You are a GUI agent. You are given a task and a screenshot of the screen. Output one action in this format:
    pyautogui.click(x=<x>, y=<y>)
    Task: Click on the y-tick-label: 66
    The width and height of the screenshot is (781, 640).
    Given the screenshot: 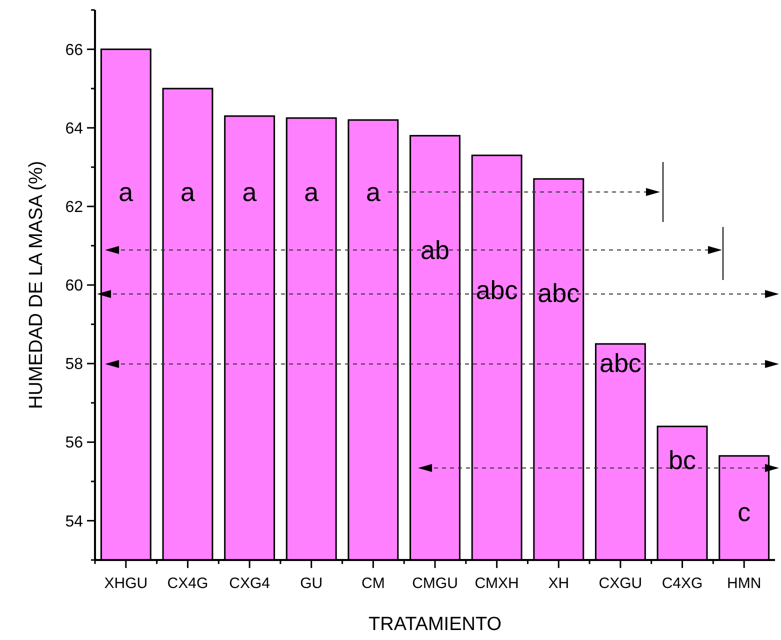 What is the action you would take?
    pyautogui.click(x=74, y=50)
    